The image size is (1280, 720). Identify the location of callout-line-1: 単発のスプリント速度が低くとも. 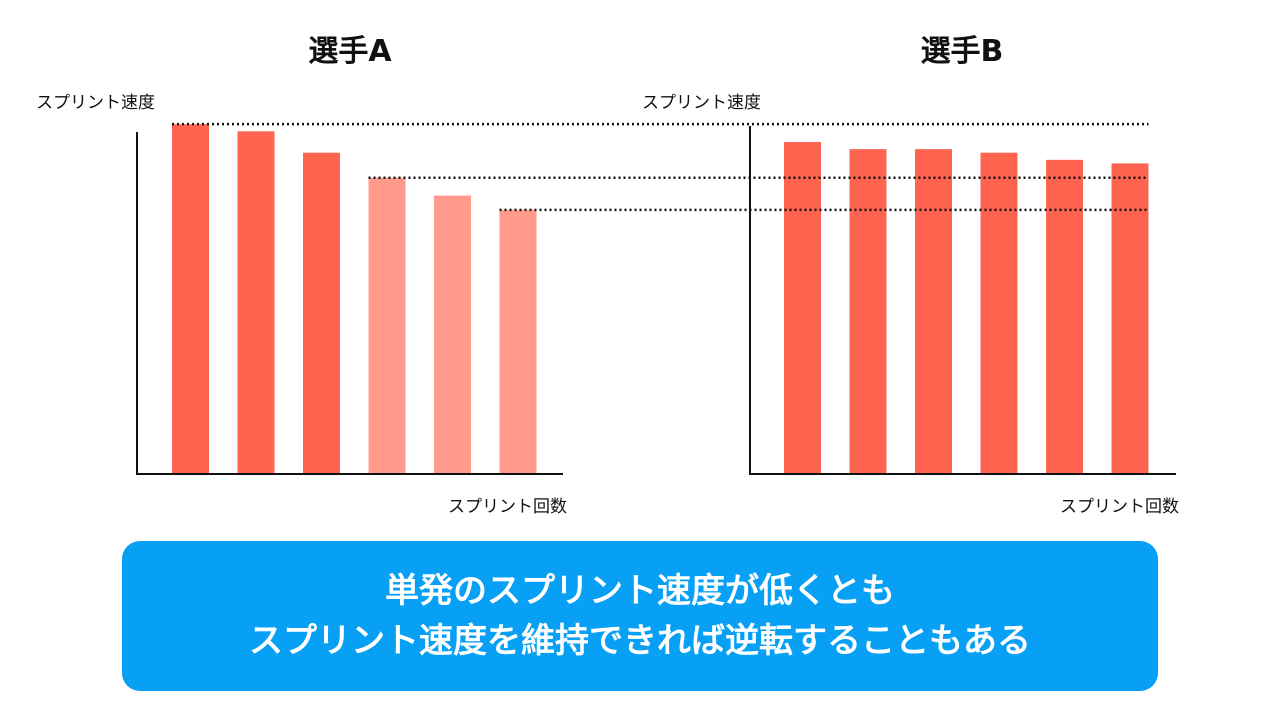
(640, 591).